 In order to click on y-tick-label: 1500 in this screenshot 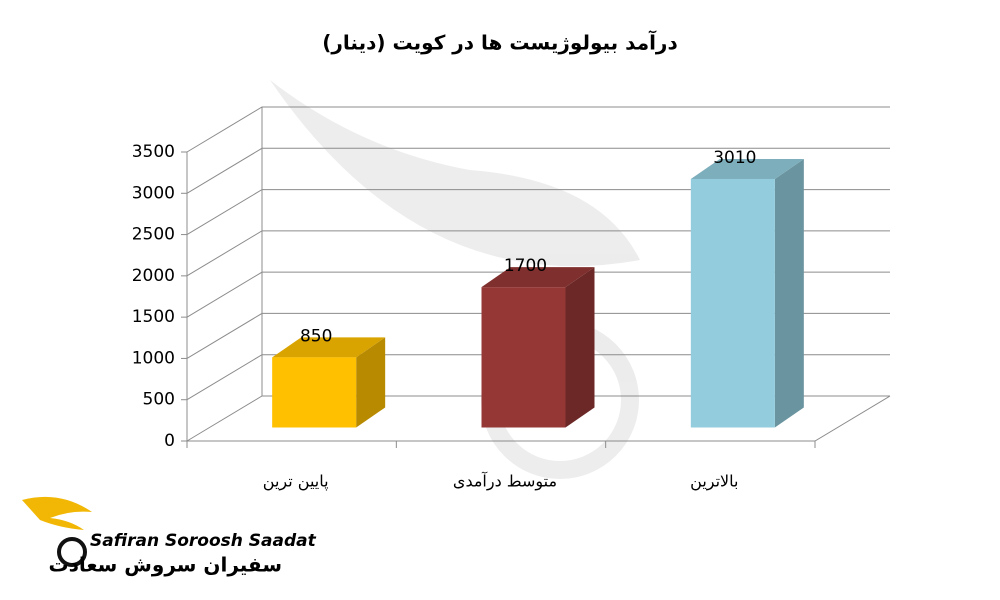, I will do `click(153, 317)`.